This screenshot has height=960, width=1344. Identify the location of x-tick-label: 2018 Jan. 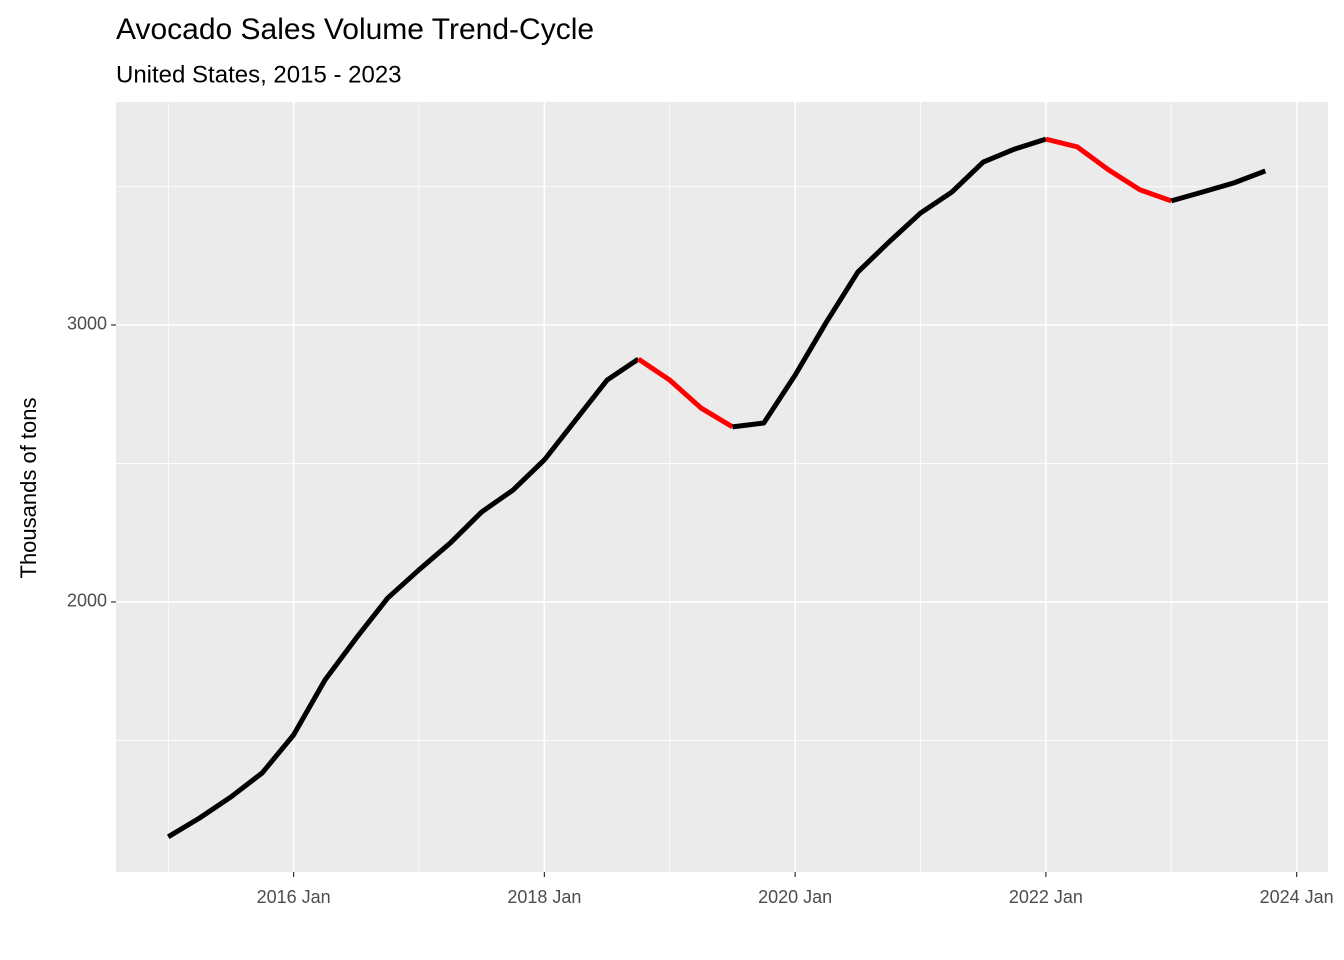
(544, 897).